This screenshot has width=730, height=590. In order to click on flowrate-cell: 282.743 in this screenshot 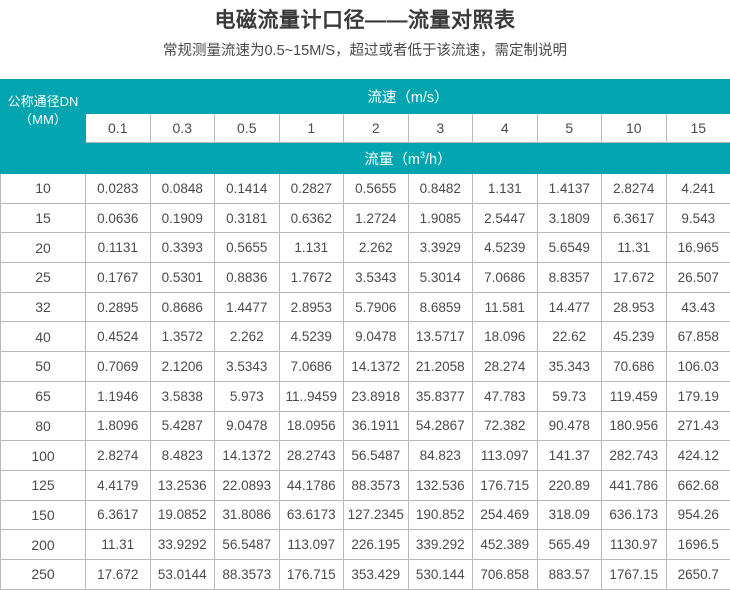, I will do `click(634, 456)`.